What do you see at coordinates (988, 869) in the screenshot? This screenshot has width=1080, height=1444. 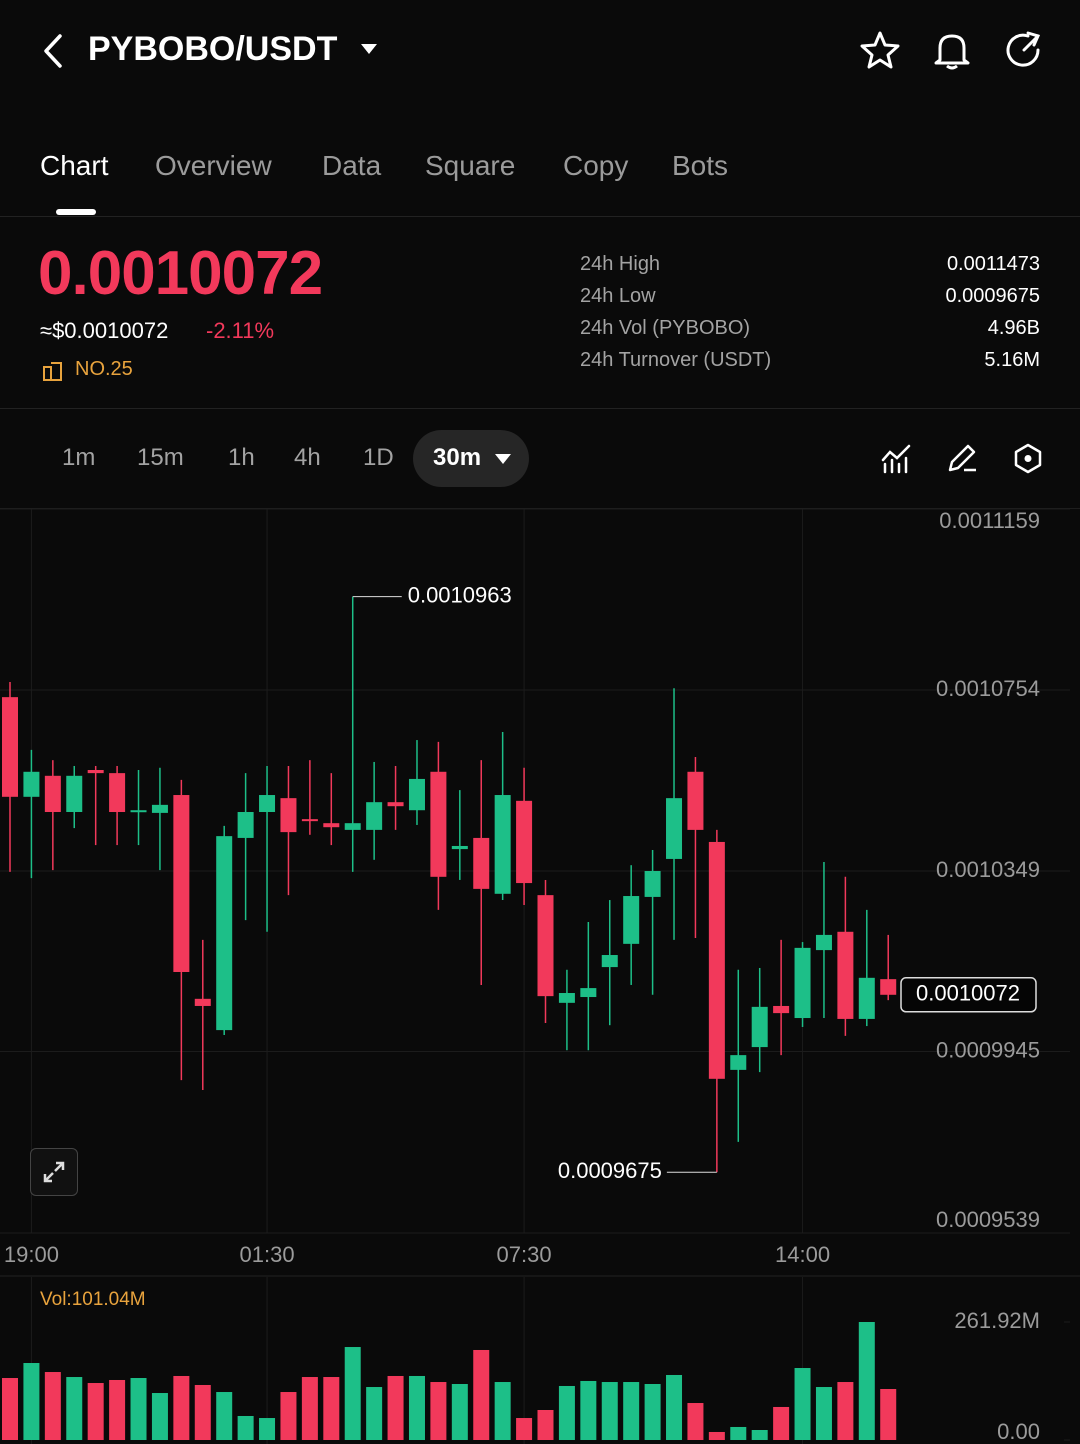 I see `y-tick-label: 0.0010349` at bounding box center [988, 869].